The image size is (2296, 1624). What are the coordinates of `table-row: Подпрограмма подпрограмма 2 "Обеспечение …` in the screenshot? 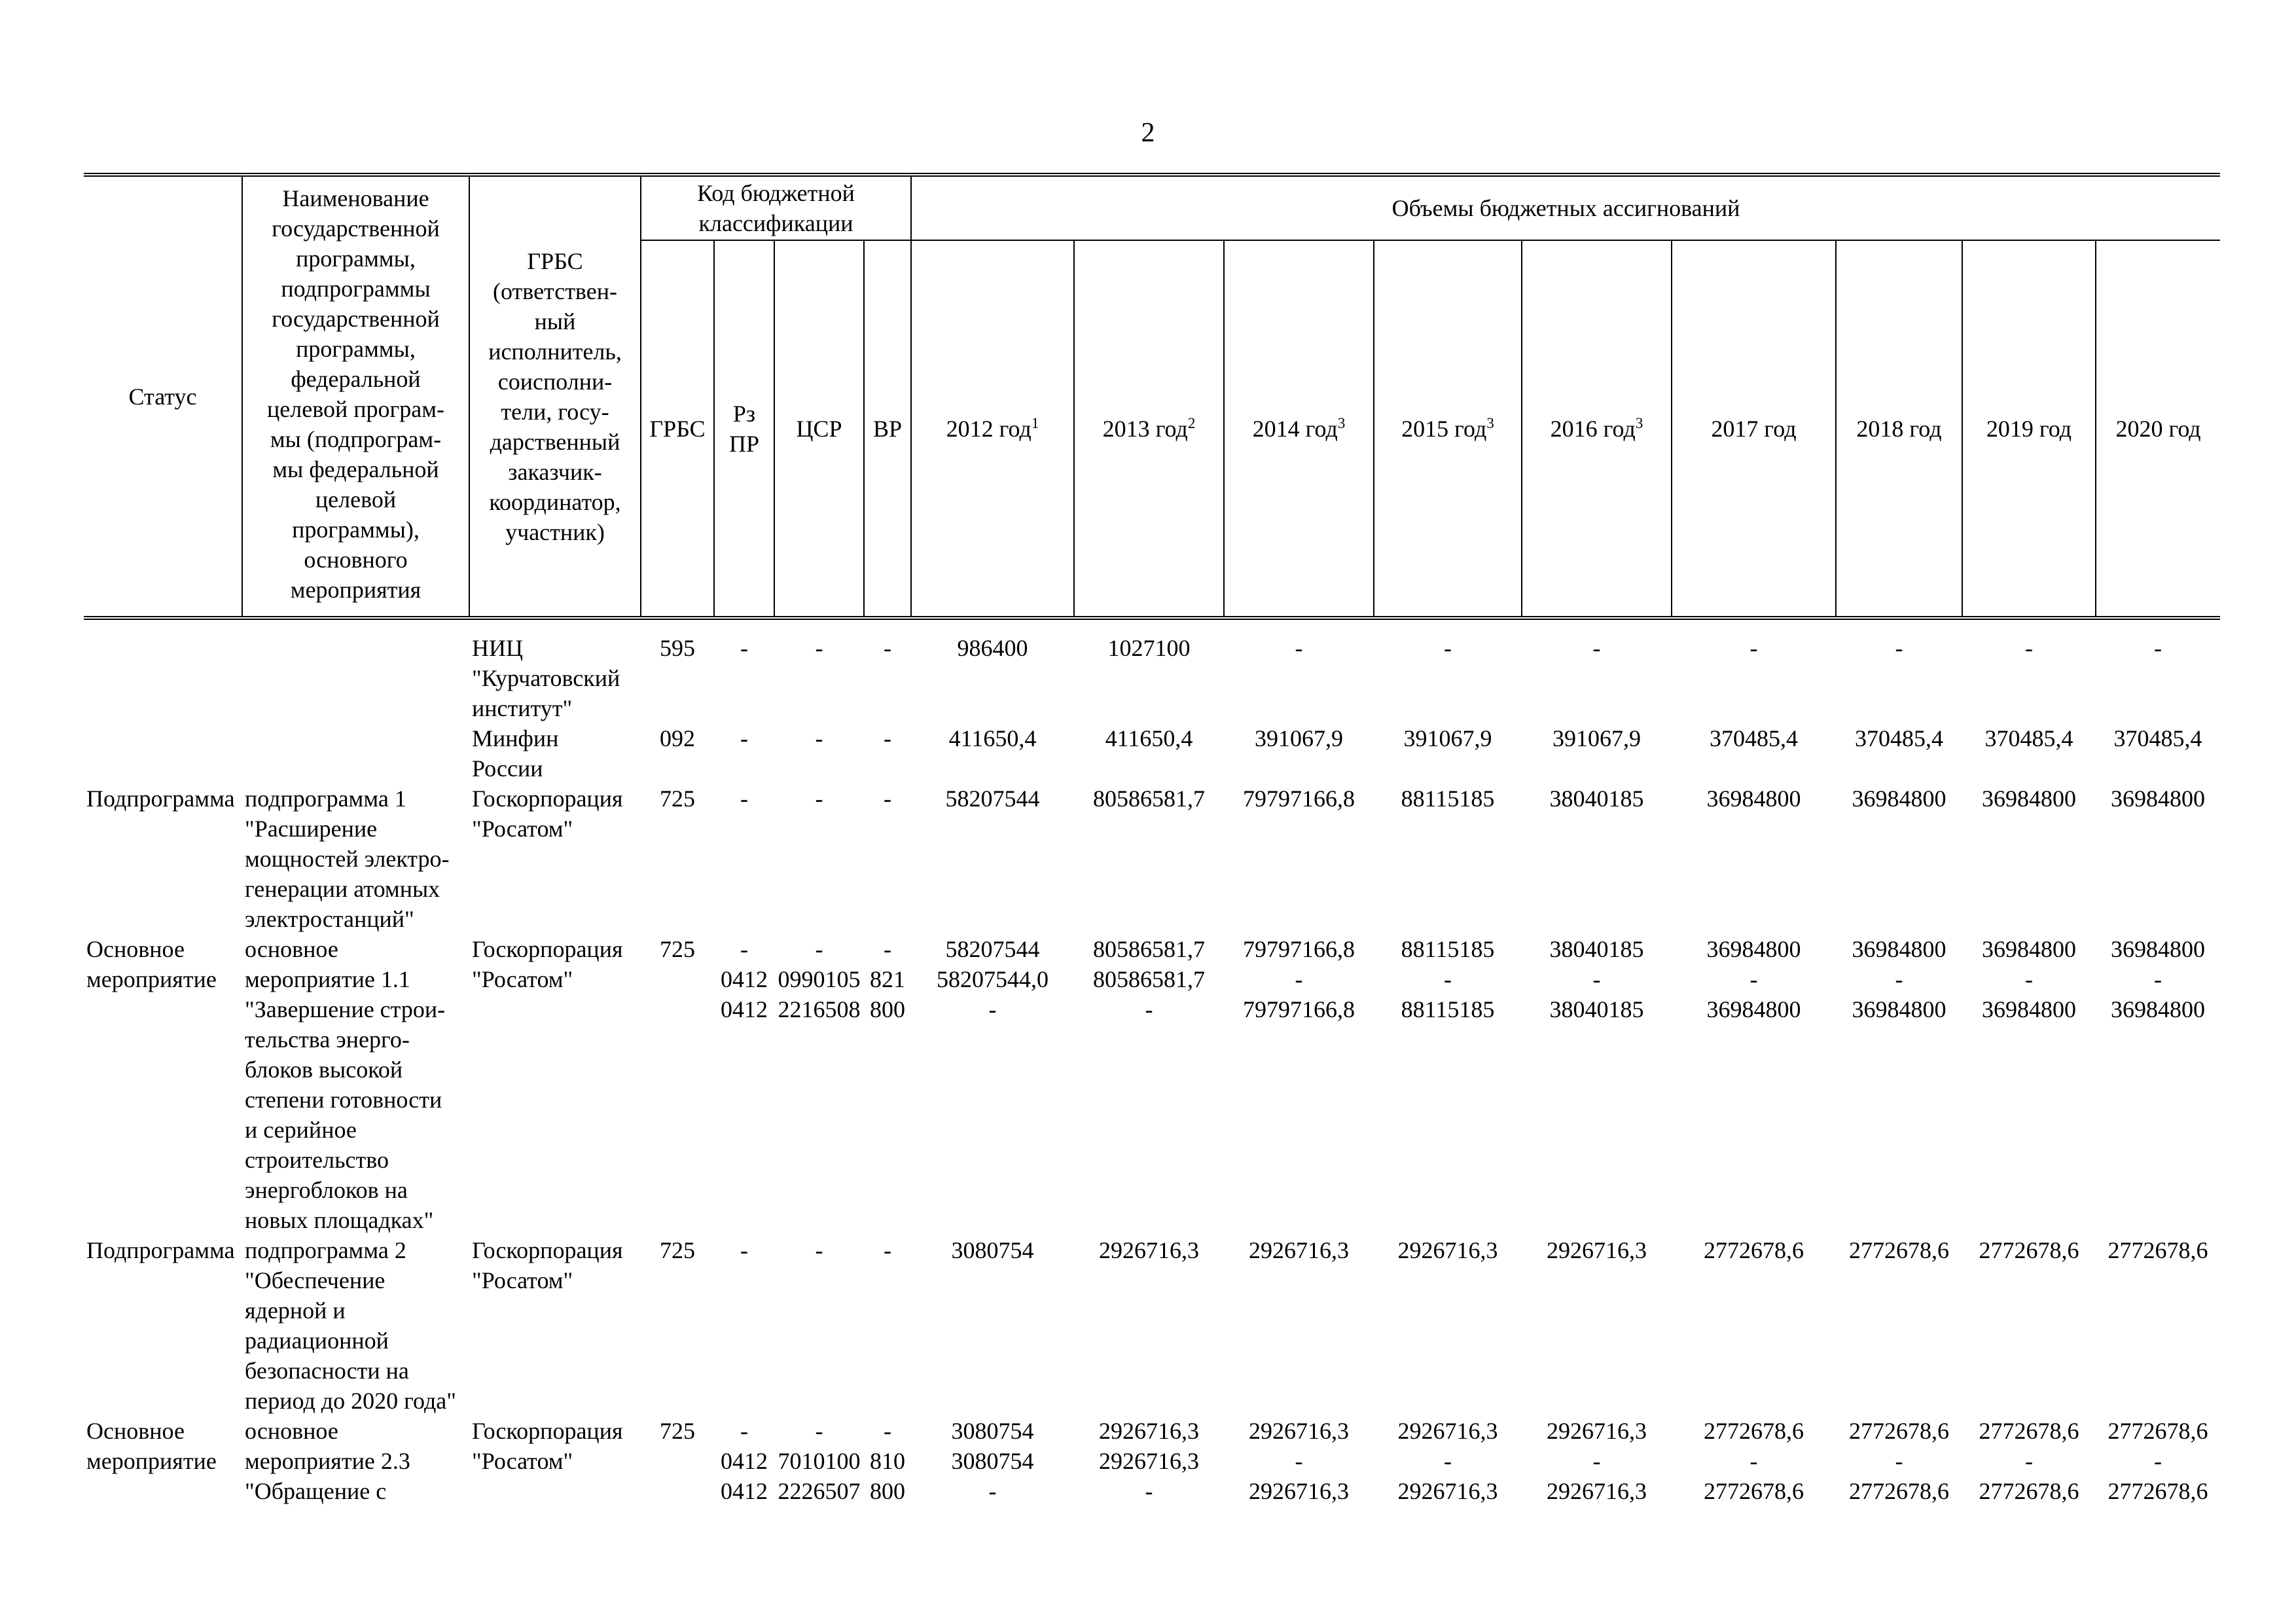 It's located at (1152, 1325).